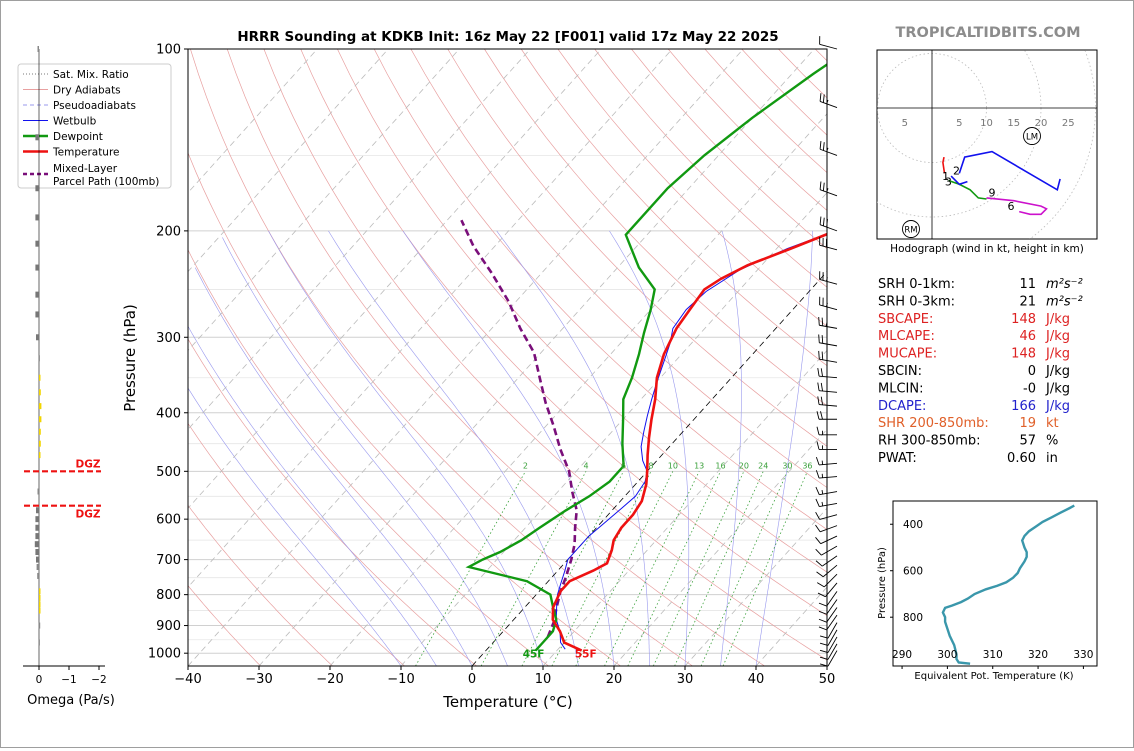 The height and width of the screenshot is (751, 1134). What do you see at coordinates (130, 358) in the screenshot?
I see `skewt-ylabel: Pressure (hPa)` at bounding box center [130, 358].